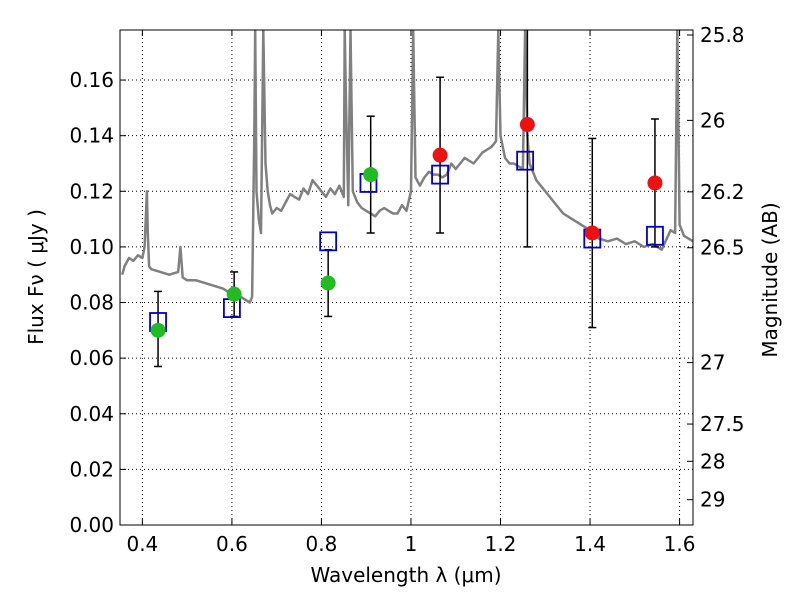  Describe the element at coordinates (501, 544) in the screenshot. I see `x-tick-label: 1.2` at that location.